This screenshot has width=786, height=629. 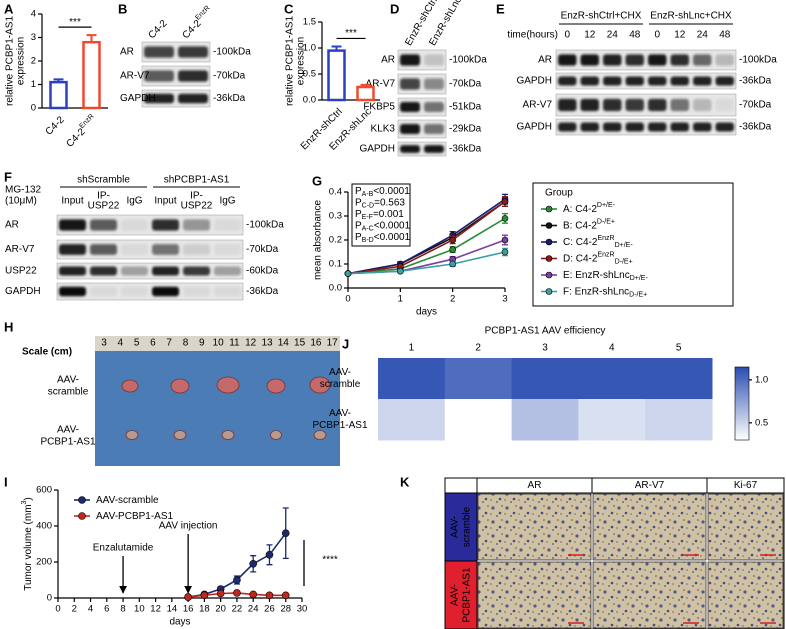 I want to click on x-tick-label: 3, so click(x=504, y=299).